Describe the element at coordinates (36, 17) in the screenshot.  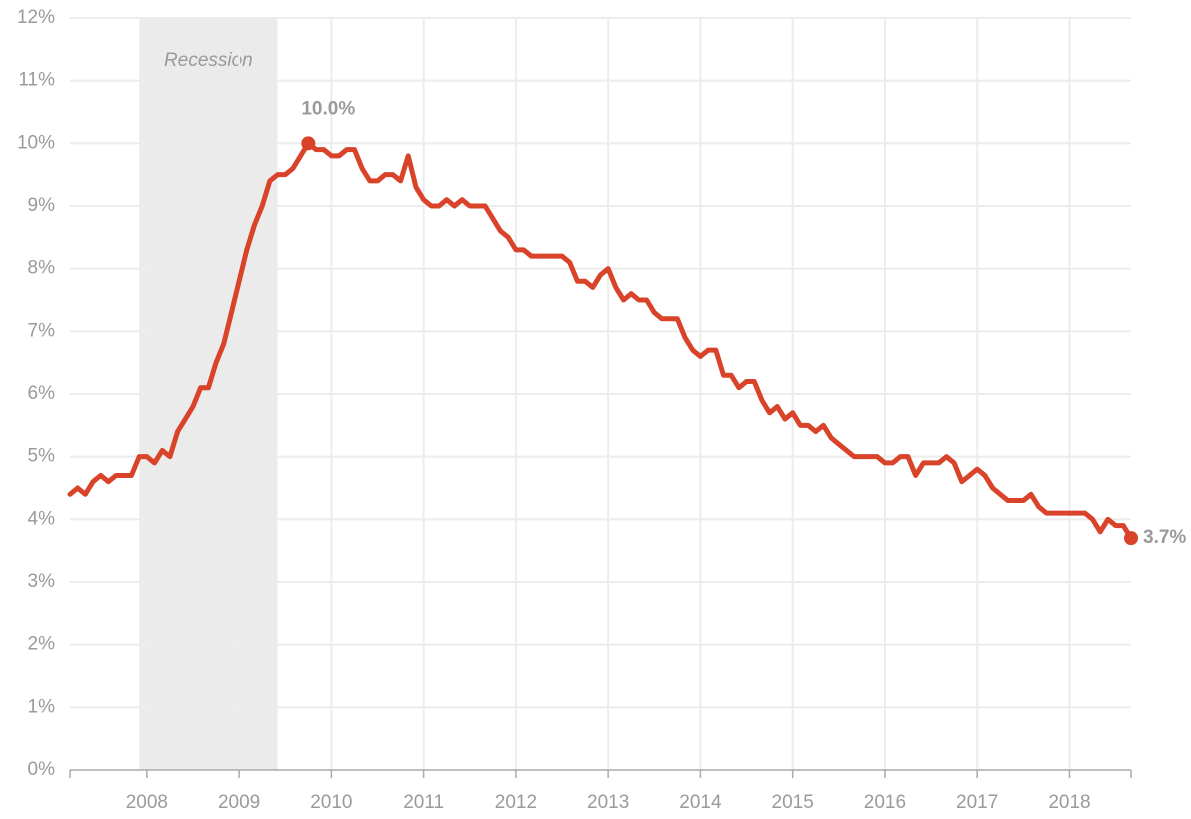
I see `y-tick-label: 12%` at that location.